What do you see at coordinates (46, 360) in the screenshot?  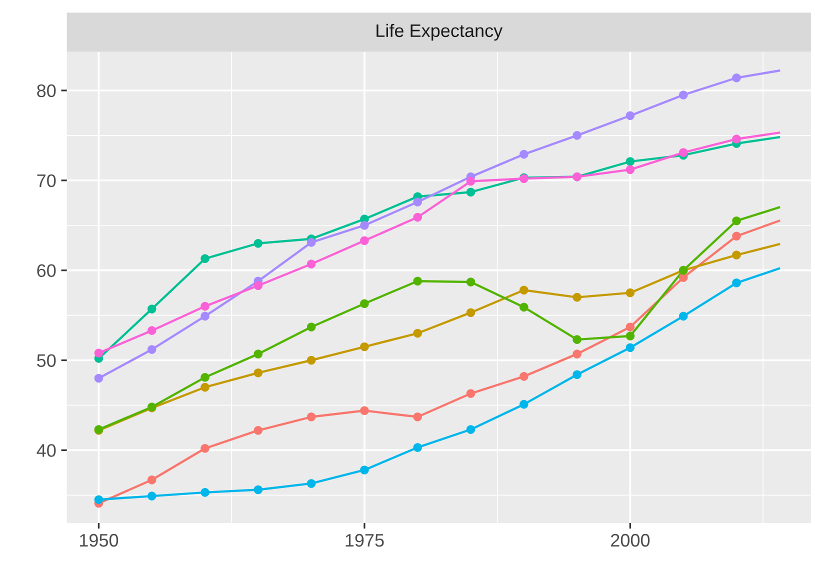 I see `y-tick-label: 50` at bounding box center [46, 360].